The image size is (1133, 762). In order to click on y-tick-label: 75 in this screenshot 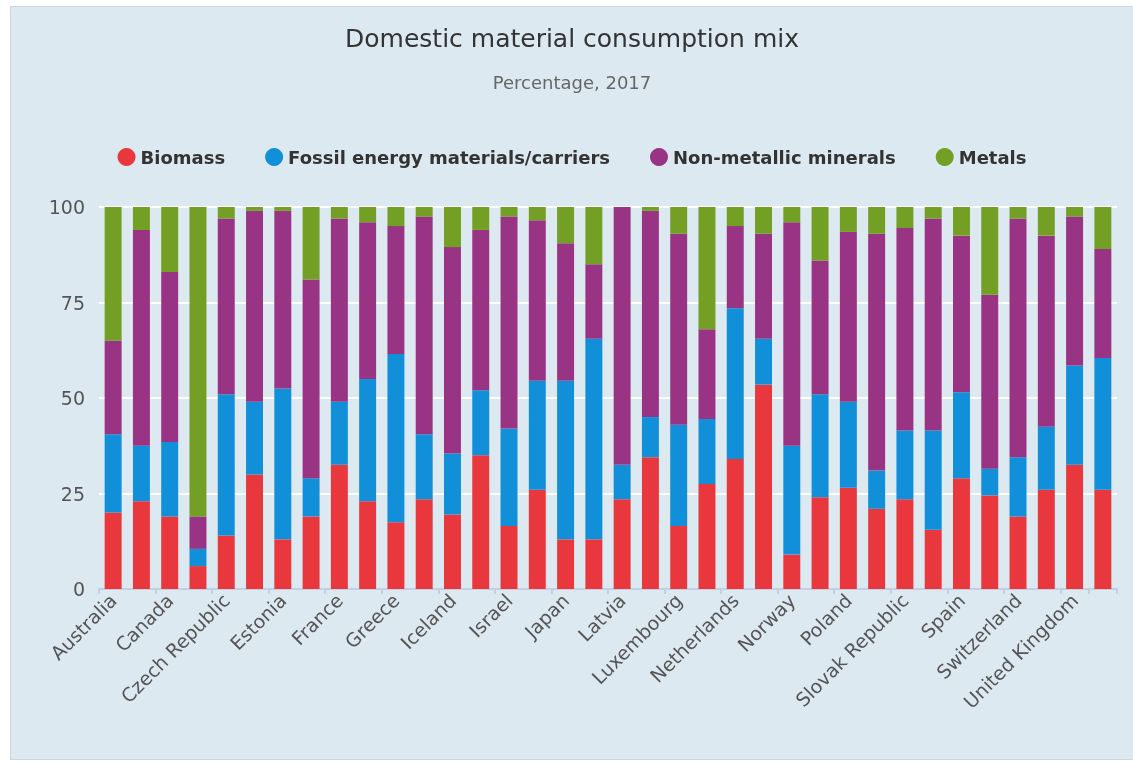, I will do `click(72, 302)`.